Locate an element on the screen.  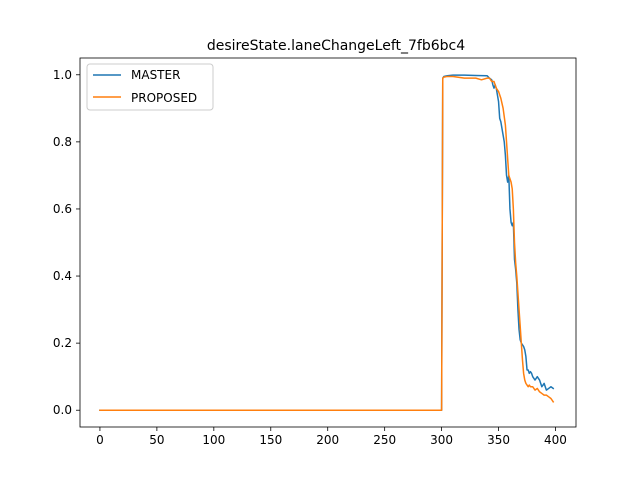
y-tick-label: 0.8 is located at coordinates (62, 142).